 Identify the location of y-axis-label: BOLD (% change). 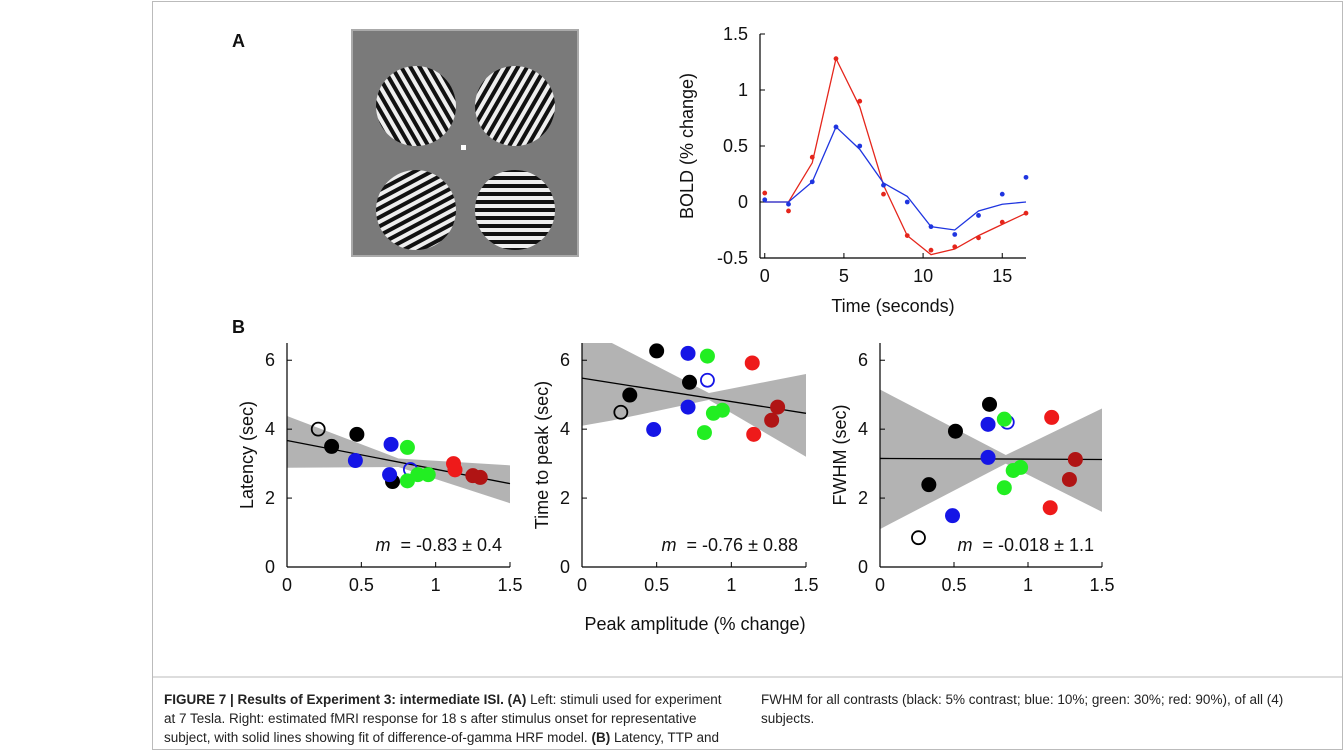
(687, 146).